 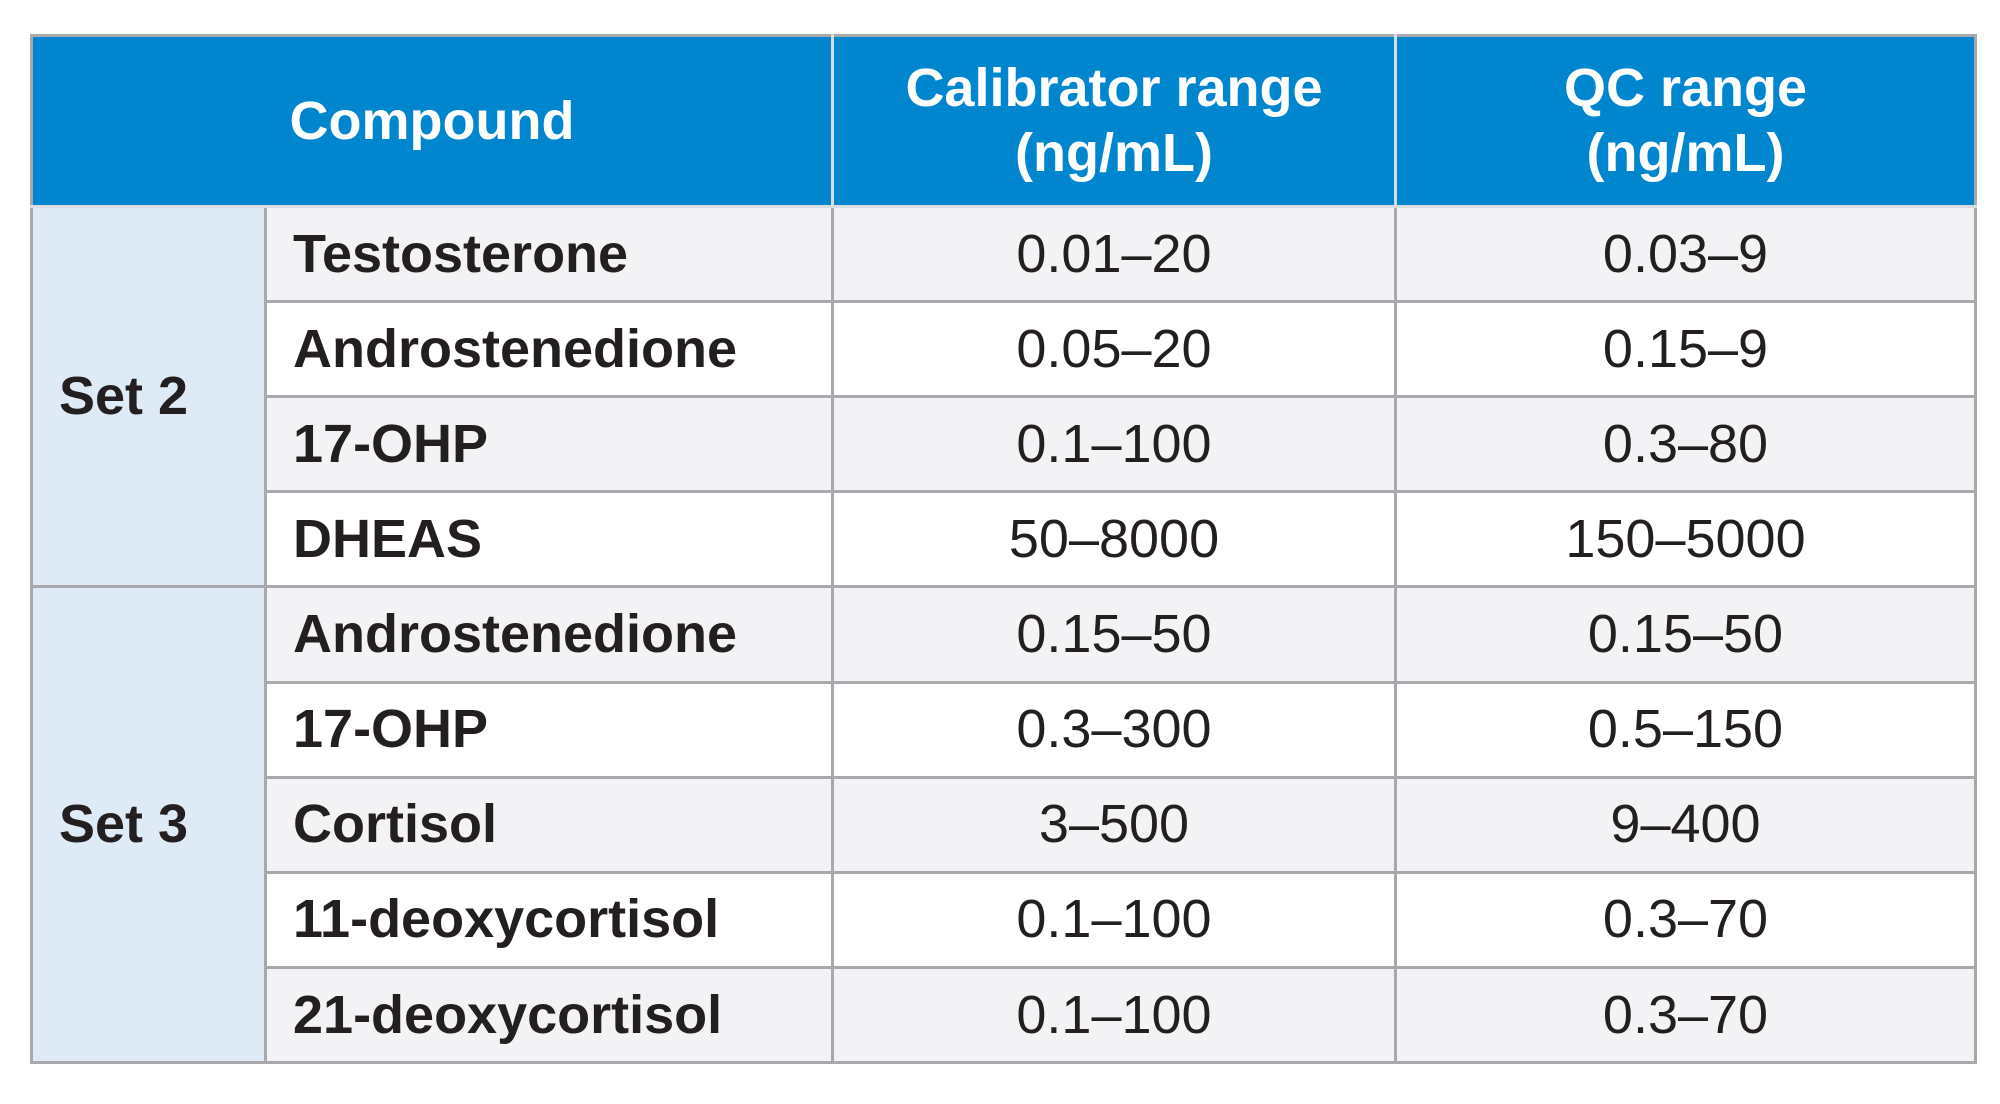 I want to click on set-label-set-2: Set 2, so click(x=148, y=396).